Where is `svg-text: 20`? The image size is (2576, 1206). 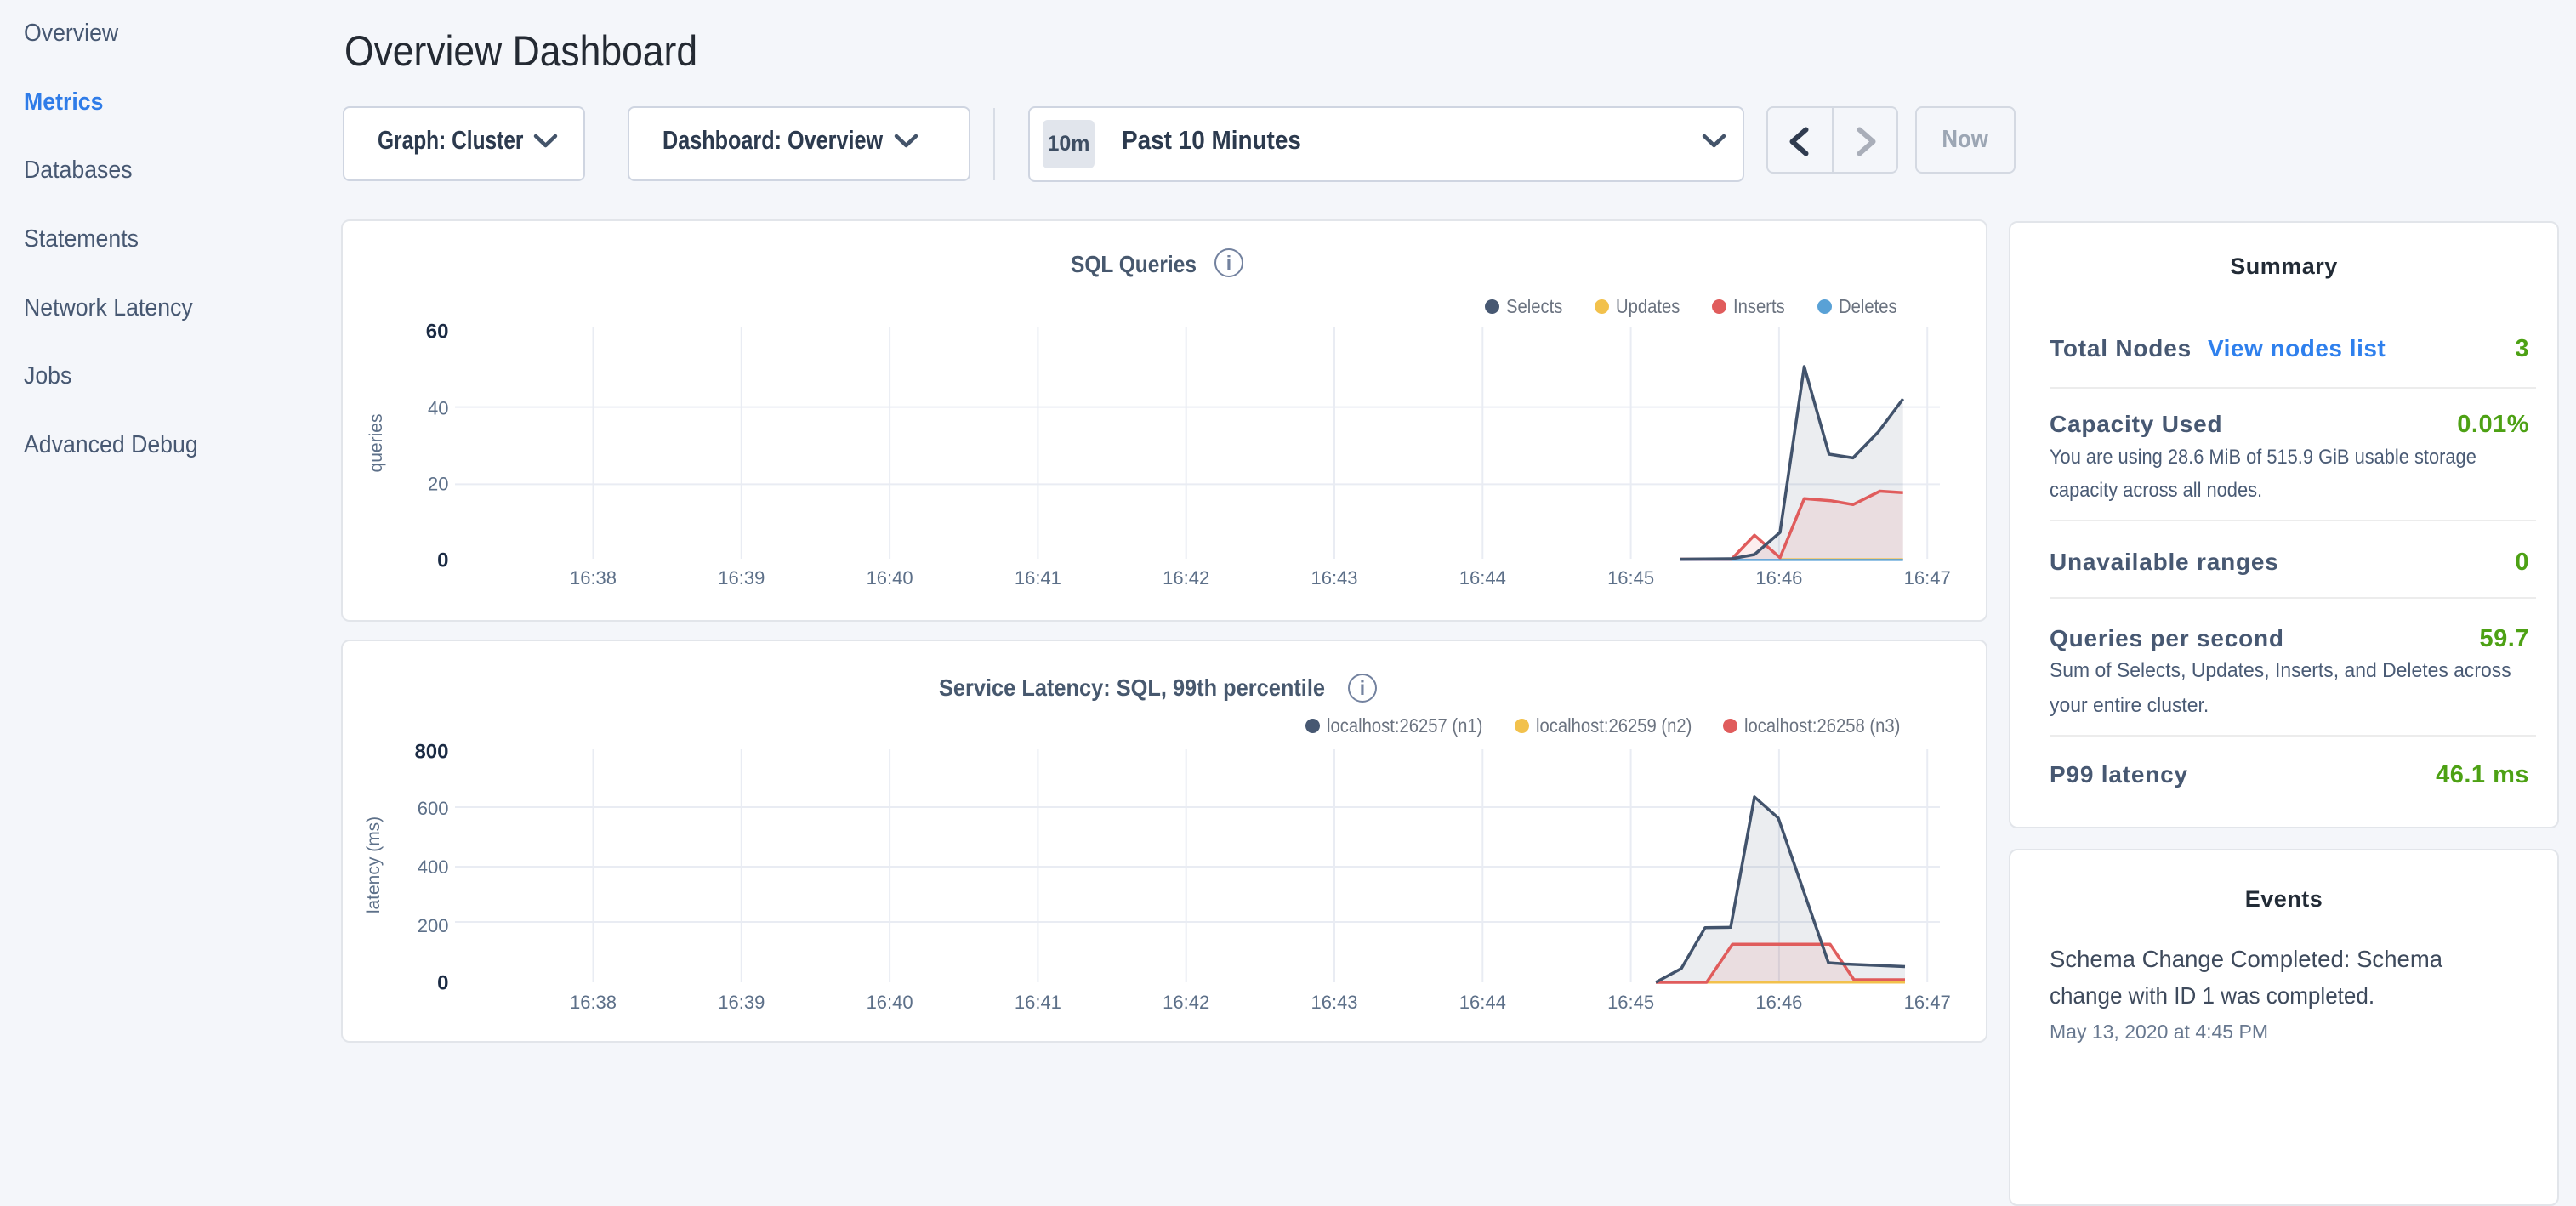
svg-text: 20 is located at coordinates (438, 483).